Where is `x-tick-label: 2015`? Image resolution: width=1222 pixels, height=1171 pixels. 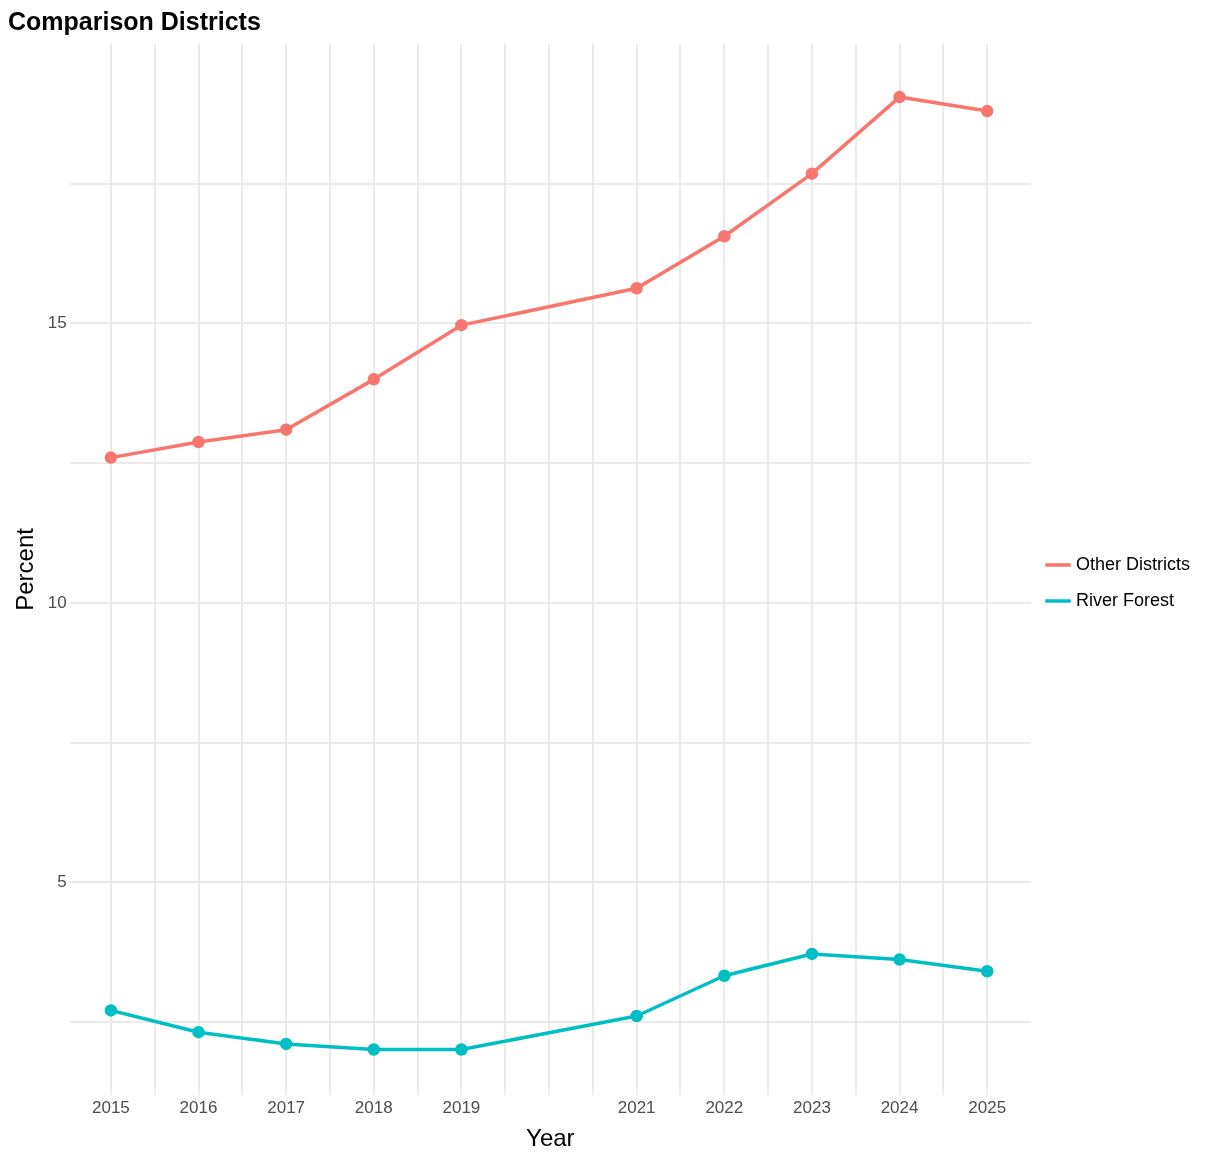
x-tick-label: 2015 is located at coordinates (110, 1107).